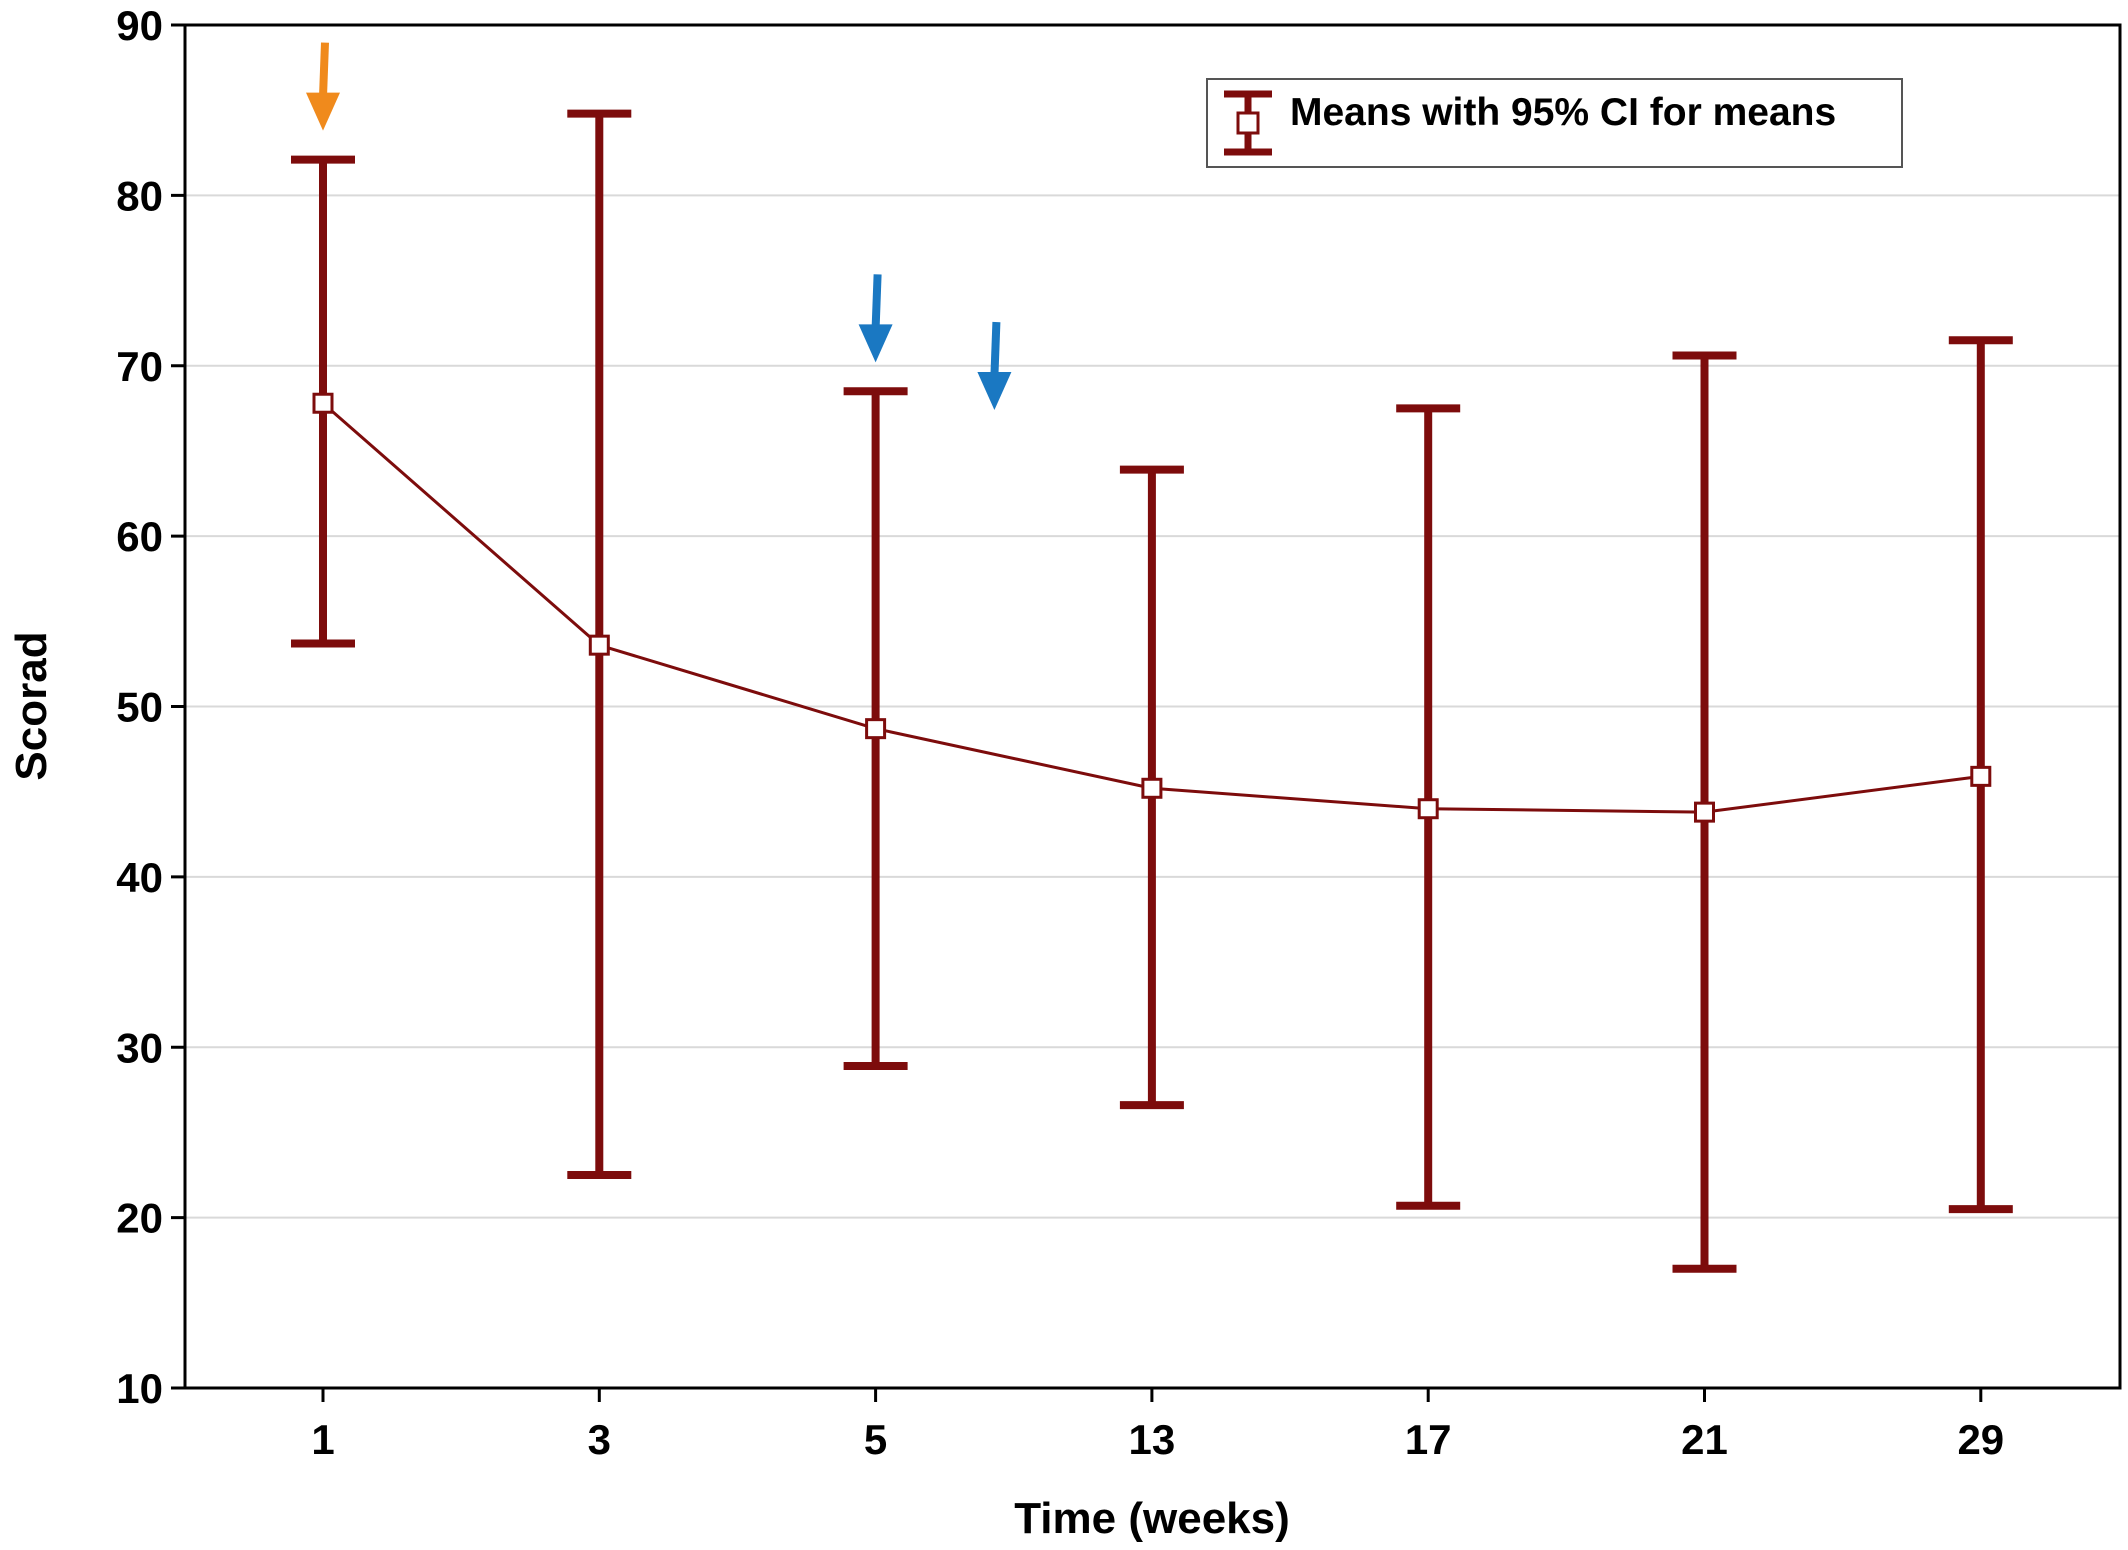 The width and height of the screenshot is (2128, 1550). I want to click on x-tick-label: 29, so click(1980, 1439).